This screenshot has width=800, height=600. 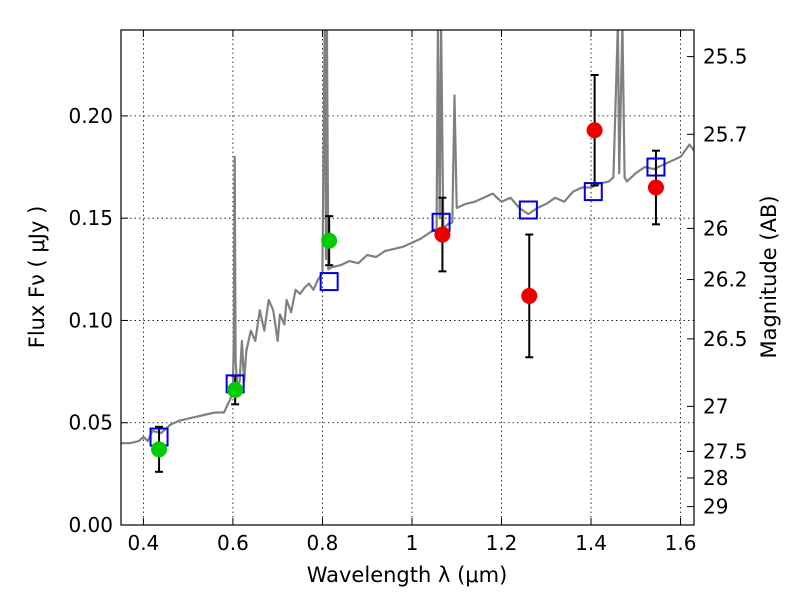 What do you see at coordinates (715, 406) in the screenshot?
I see `right-tick-label: 27` at bounding box center [715, 406].